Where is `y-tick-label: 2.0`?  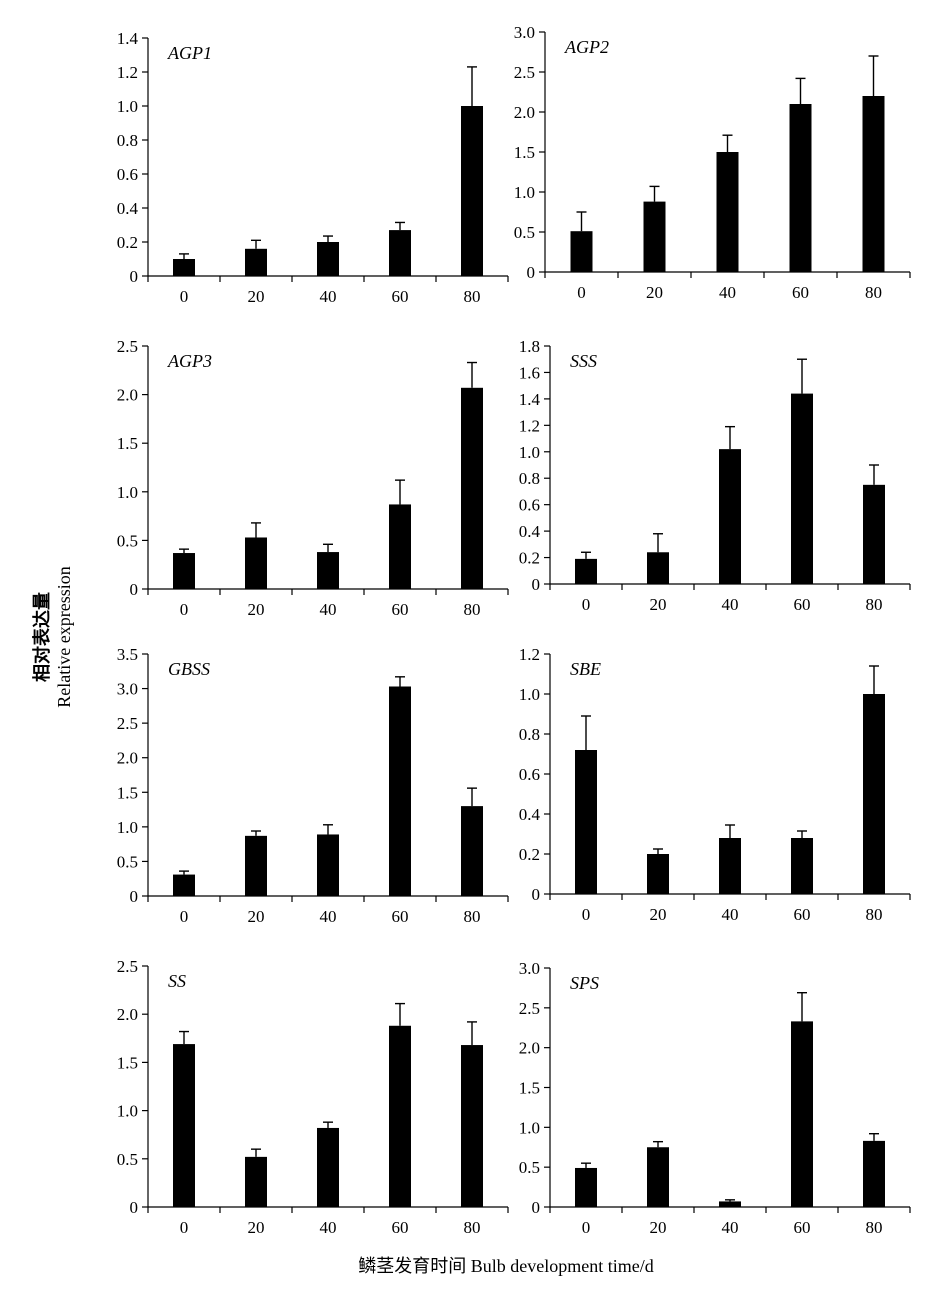
y-tick-label: 2.0 is located at coordinates (127, 395).